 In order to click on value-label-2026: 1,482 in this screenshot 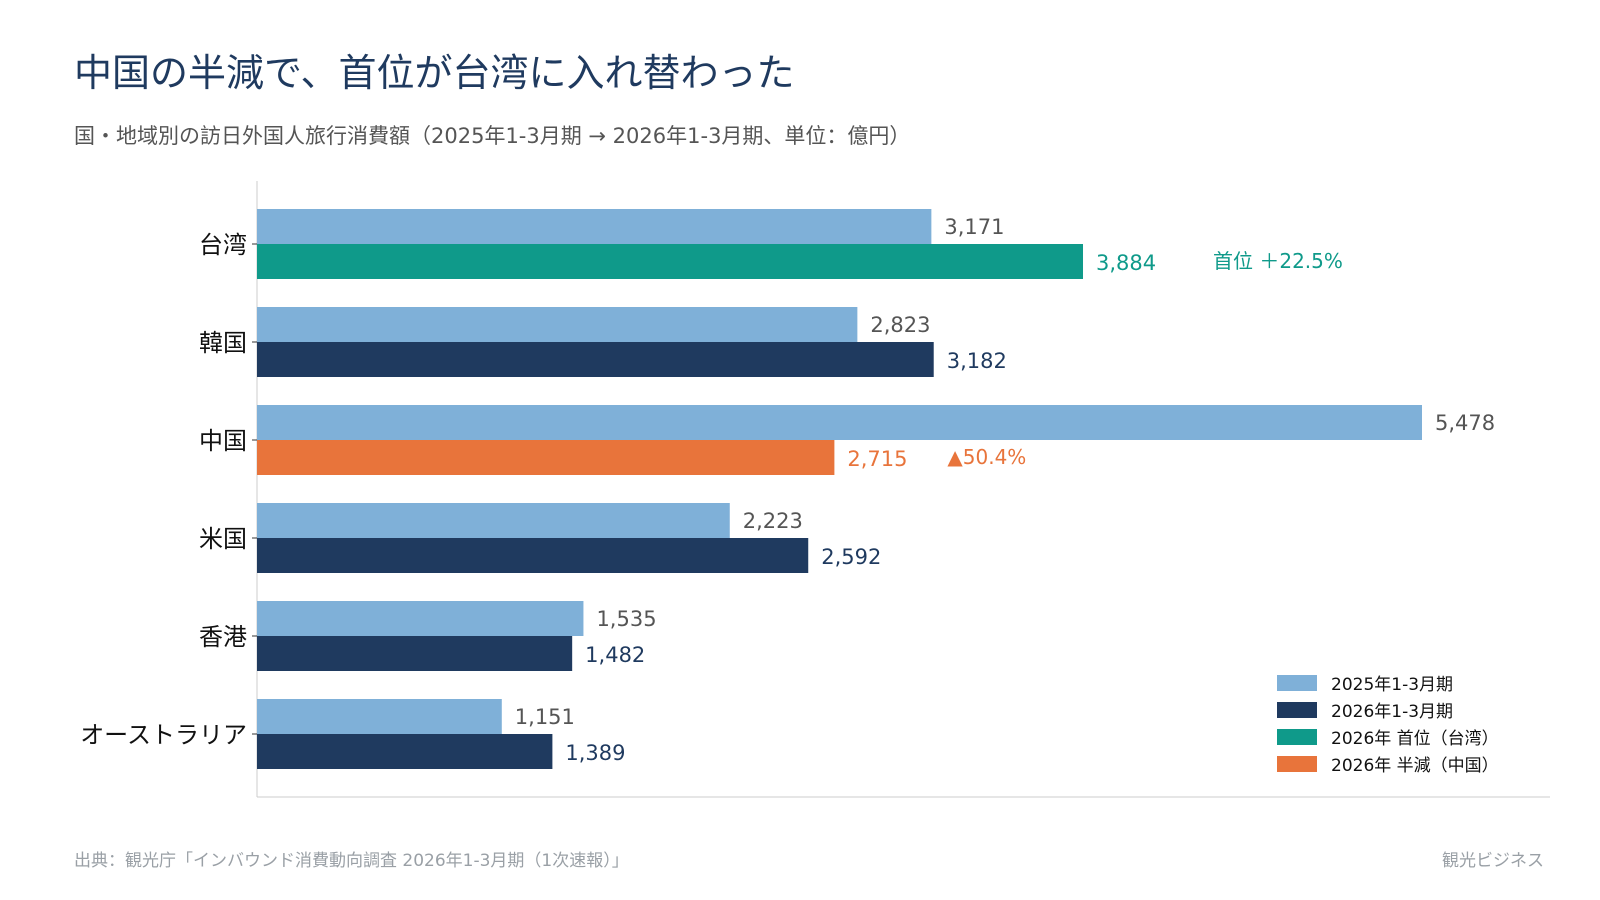, I will do `click(615, 655)`.